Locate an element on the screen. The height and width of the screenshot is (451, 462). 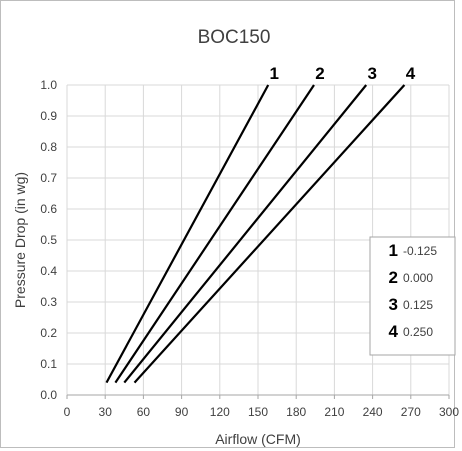
x-tick-label: 150 is located at coordinates (258, 412).